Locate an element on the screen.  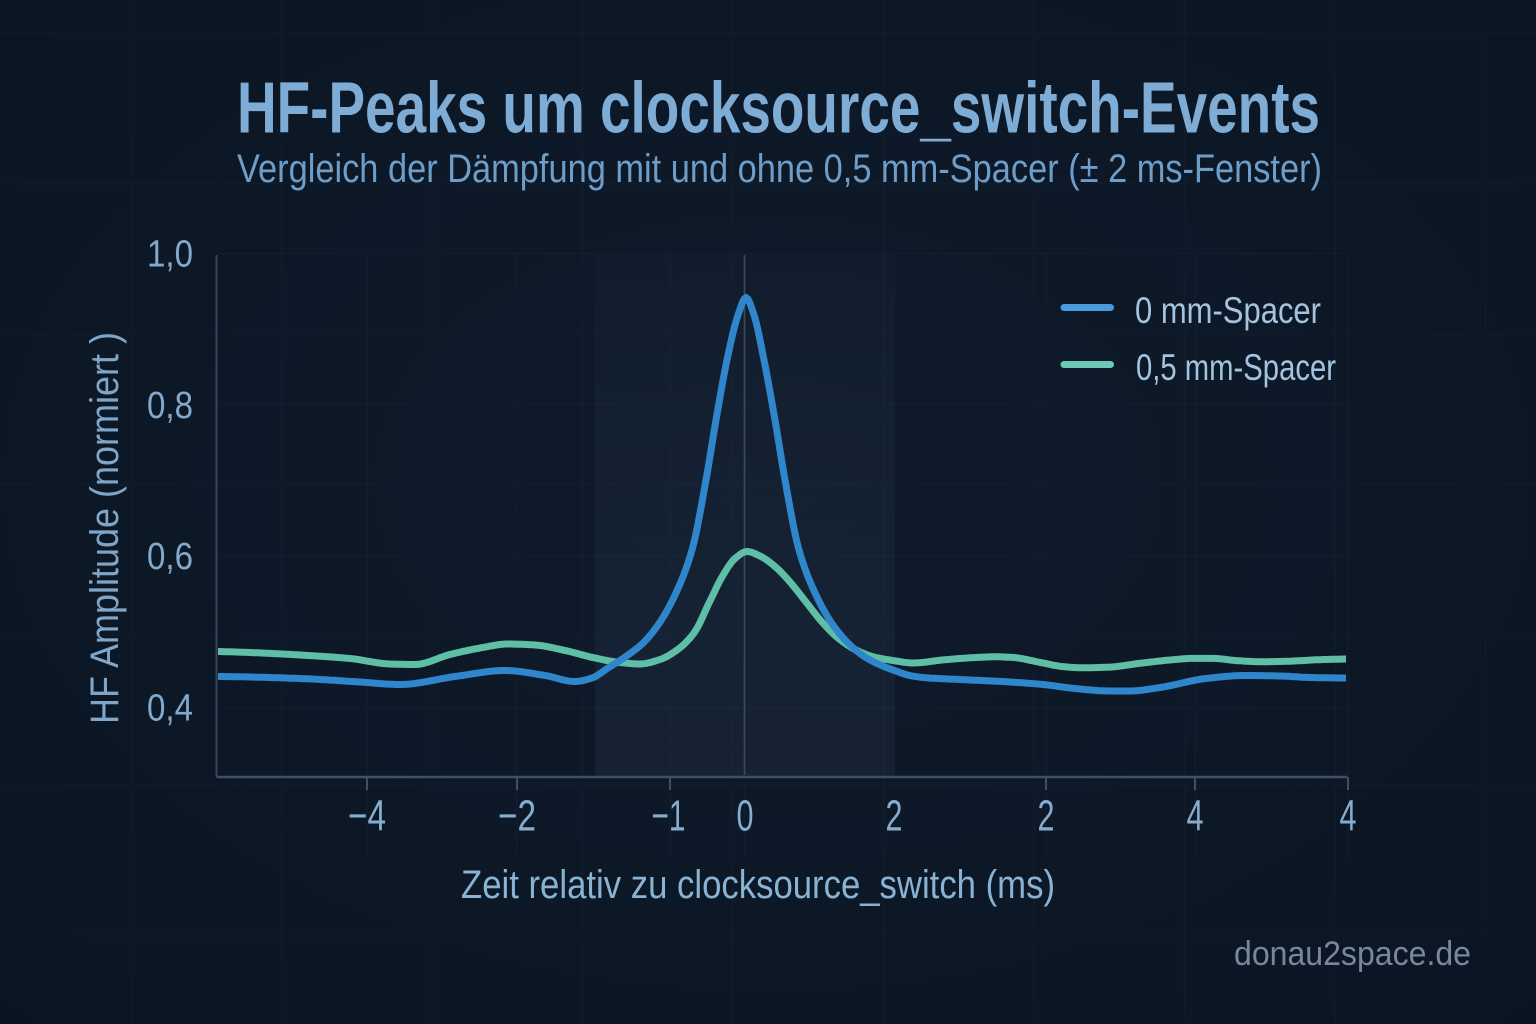
svg-text: 0,8 is located at coordinates (170, 406).